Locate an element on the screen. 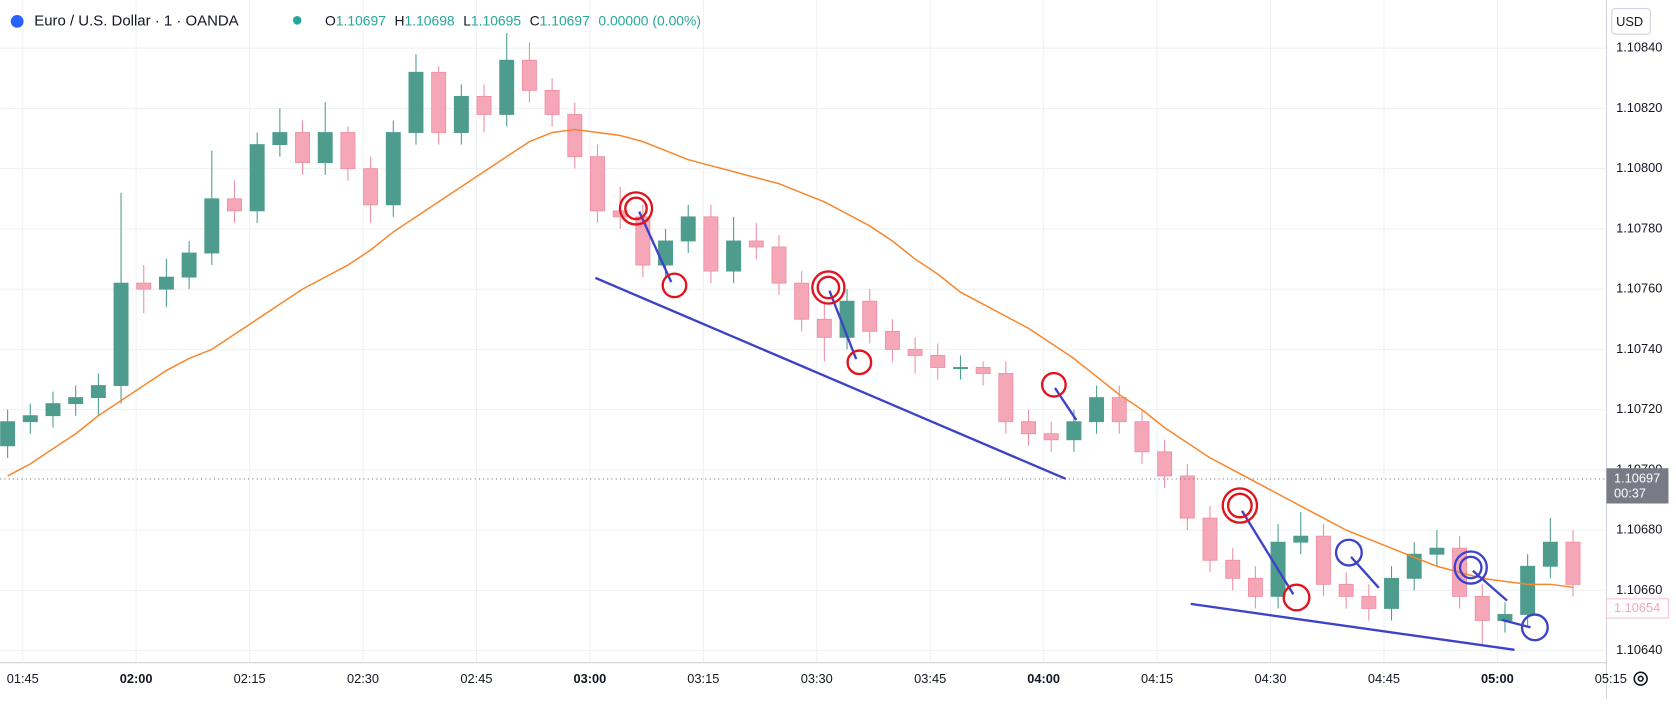 The image size is (1676, 704). gear is located at coordinates (1640, 678).